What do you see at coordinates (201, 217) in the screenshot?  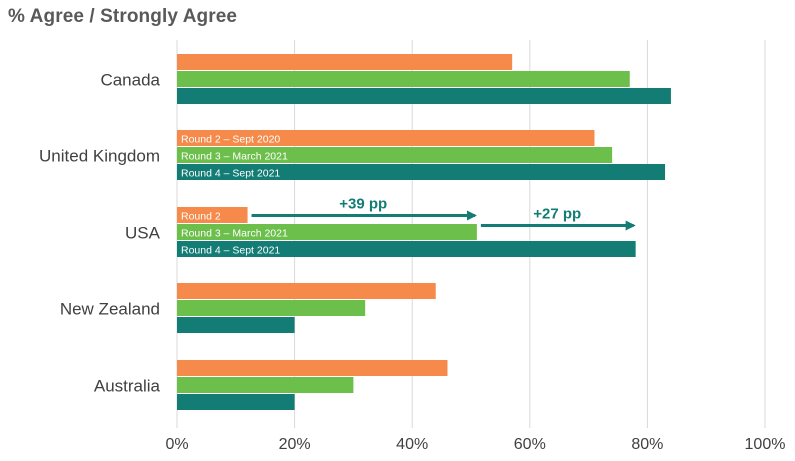 I see `bar-label: Round 2` at bounding box center [201, 217].